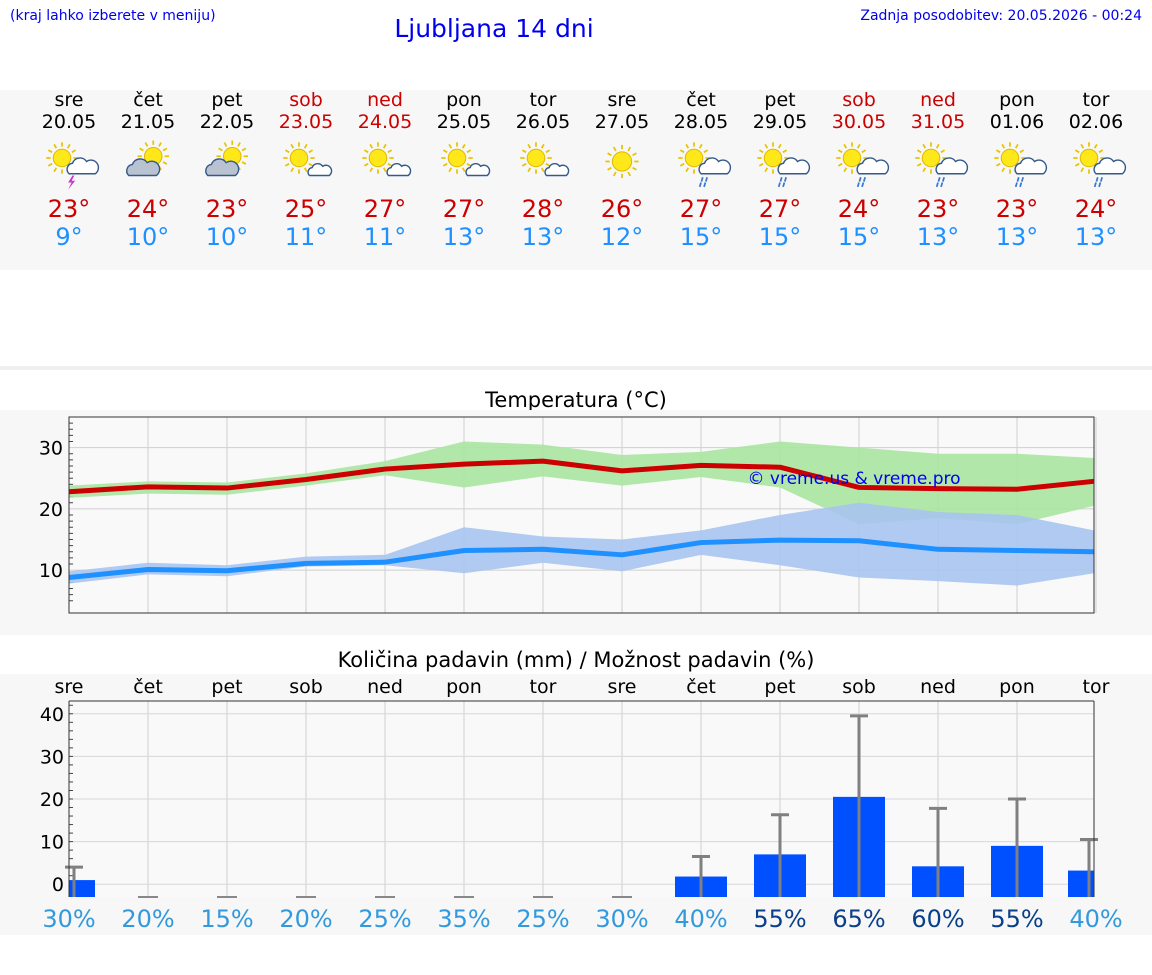 This screenshot has width=1152, height=975. Describe the element at coordinates (306, 170) in the screenshot. I see `day-column: sob 23.05 25° 11°` at that location.